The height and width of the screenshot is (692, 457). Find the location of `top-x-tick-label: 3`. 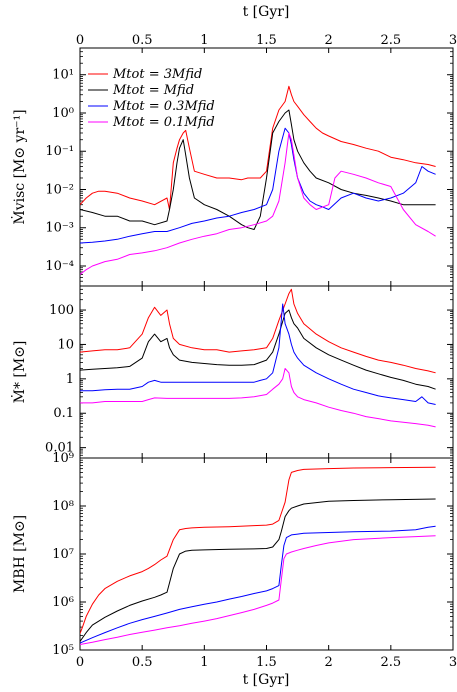

top-x-tick-label: 3 is located at coordinates (453, 40).